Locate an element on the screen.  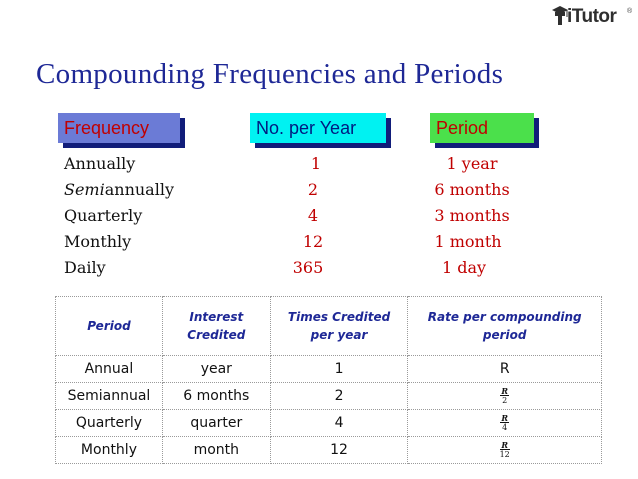
rate-column-header: Rate per compounding period is located at coordinates (504, 326).